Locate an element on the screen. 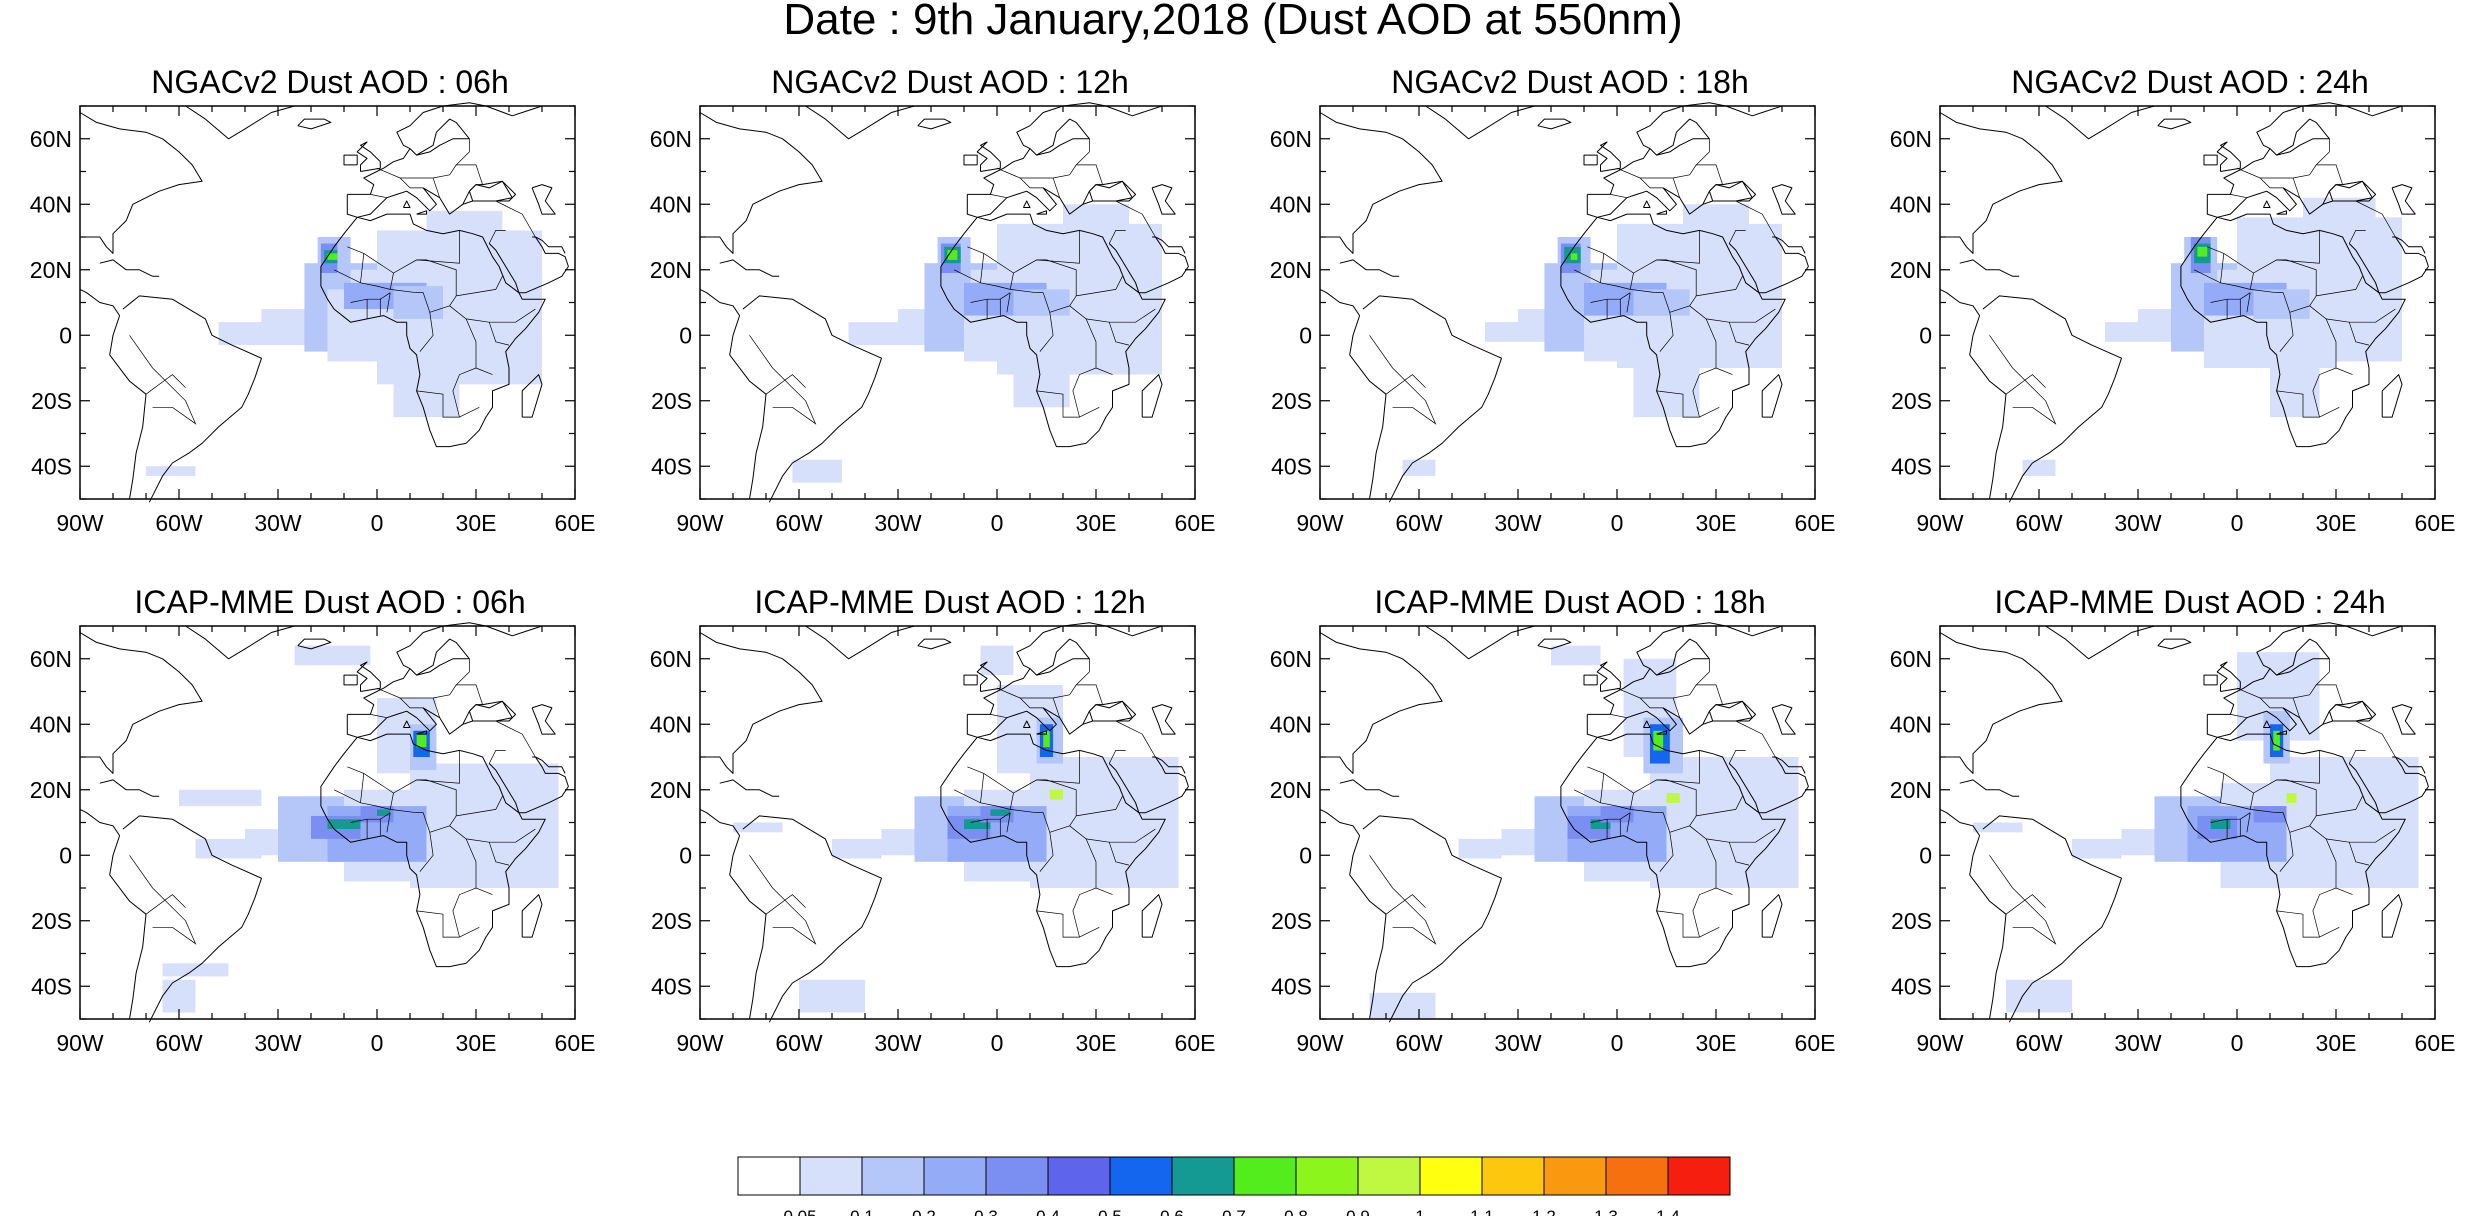 The width and height of the screenshot is (2466, 1222). colorbar-label: 0.6 is located at coordinates (1172, 1211).